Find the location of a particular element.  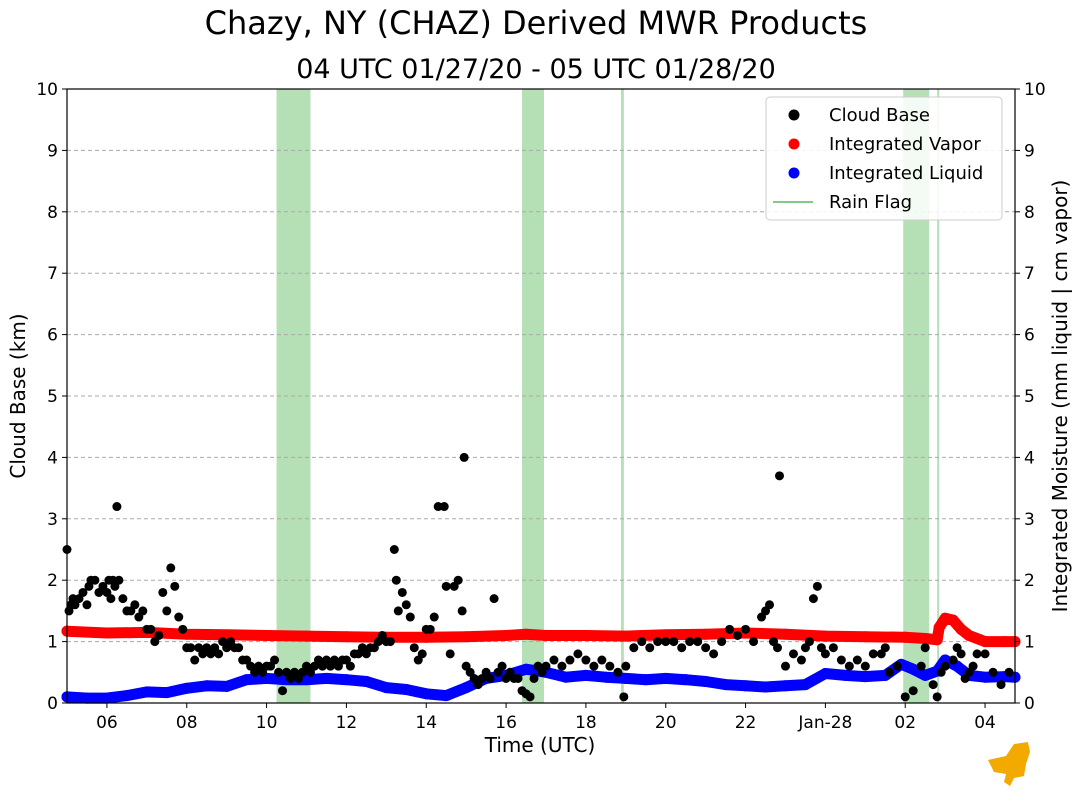

x-axis-label: Time (UTC) is located at coordinates (540, 745).